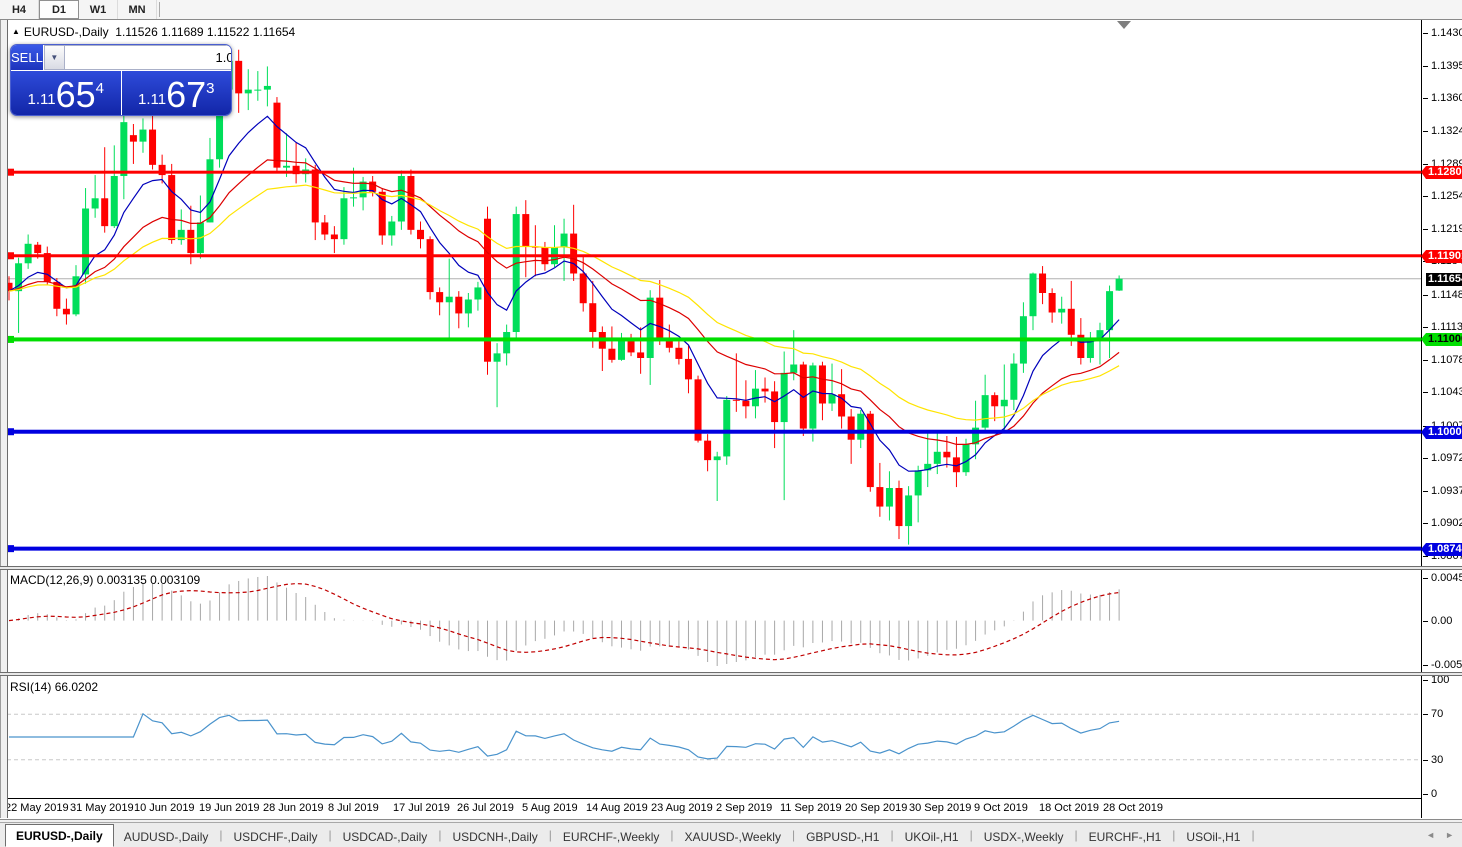 The image size is (1462, 847). I want to click on macd-plot, so click(714, 621).